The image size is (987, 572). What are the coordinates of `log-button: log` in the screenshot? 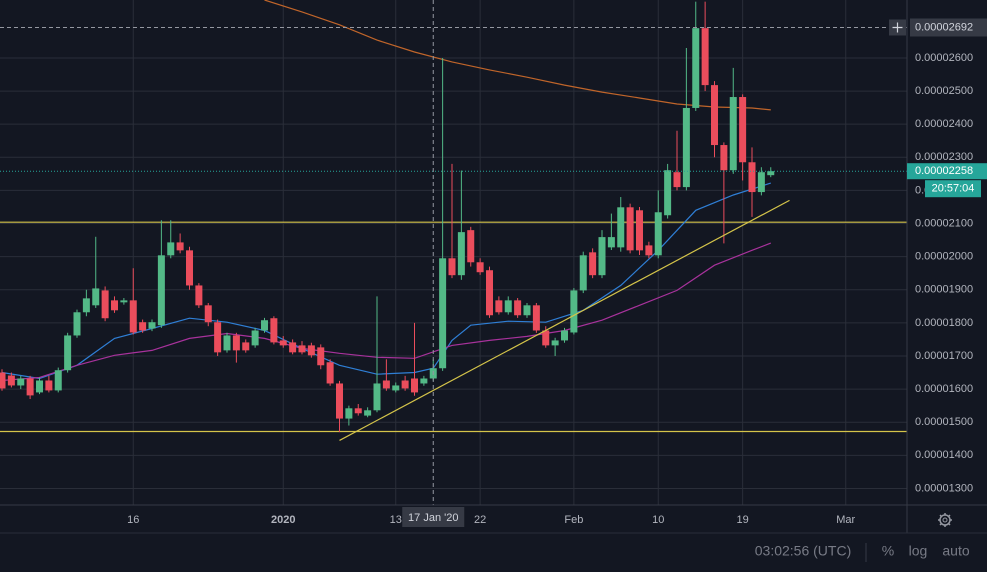 It's located at (918, 551).